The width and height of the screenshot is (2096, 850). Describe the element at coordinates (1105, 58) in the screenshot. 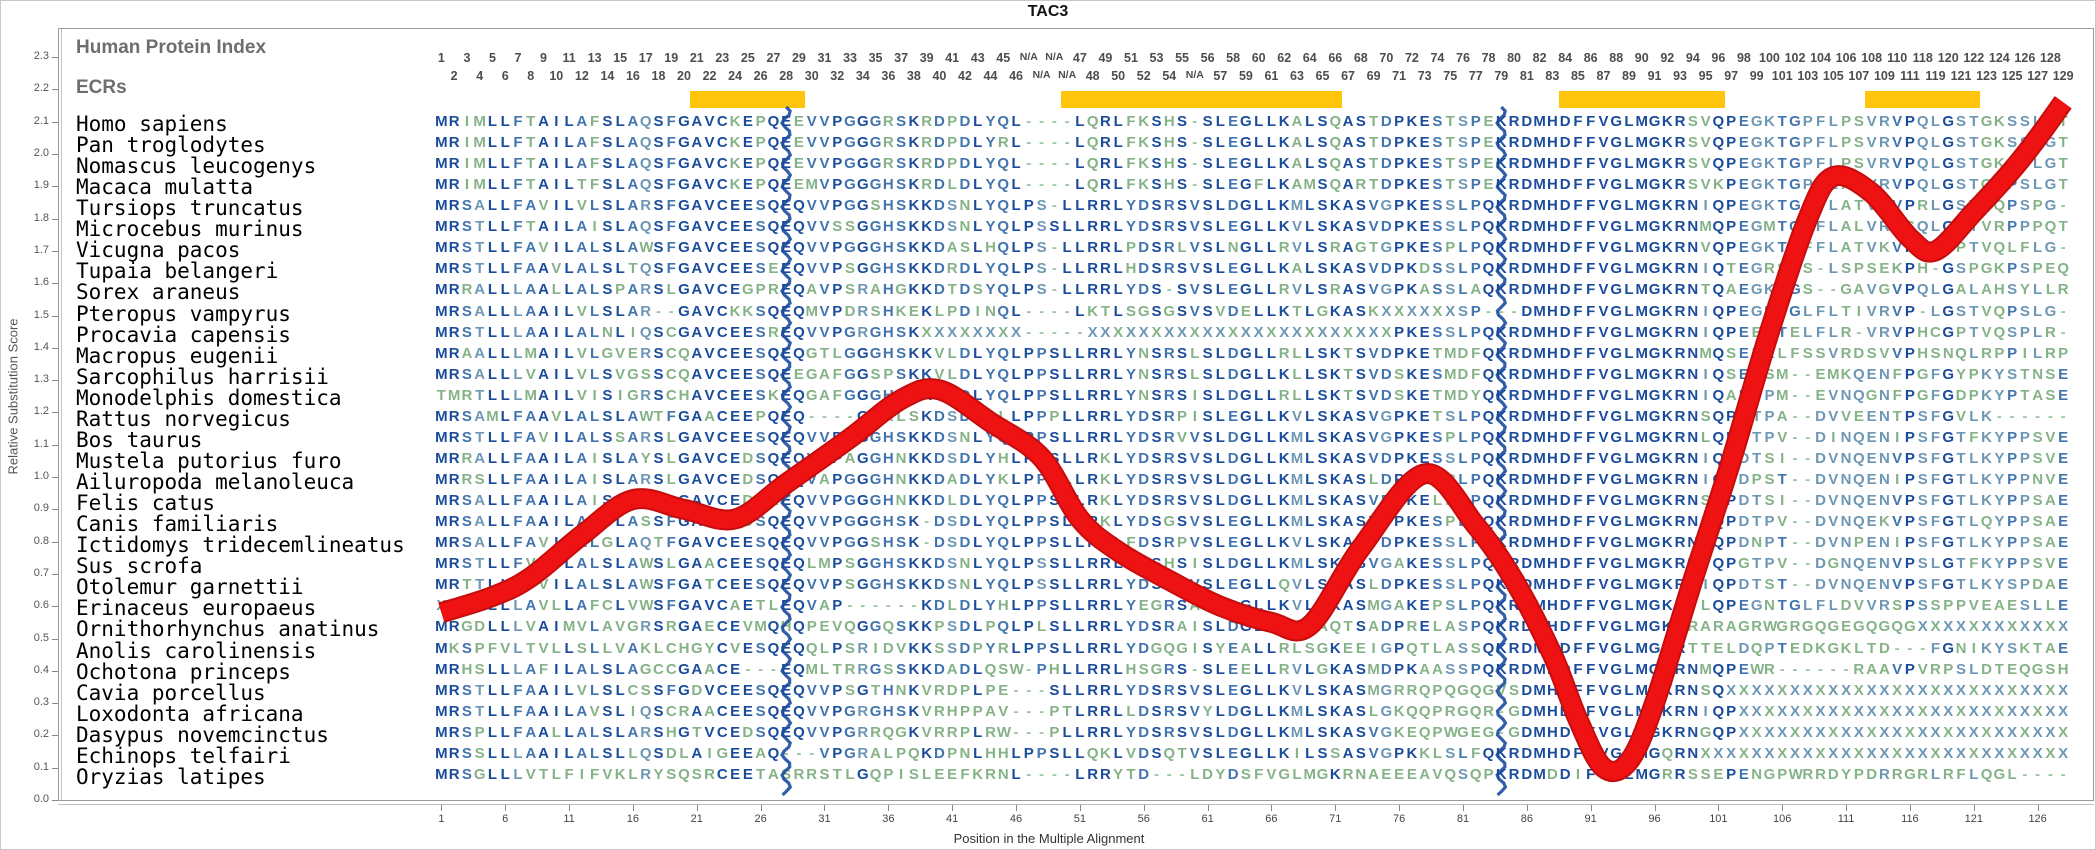

I see `protein-index-number: 49` at that location.